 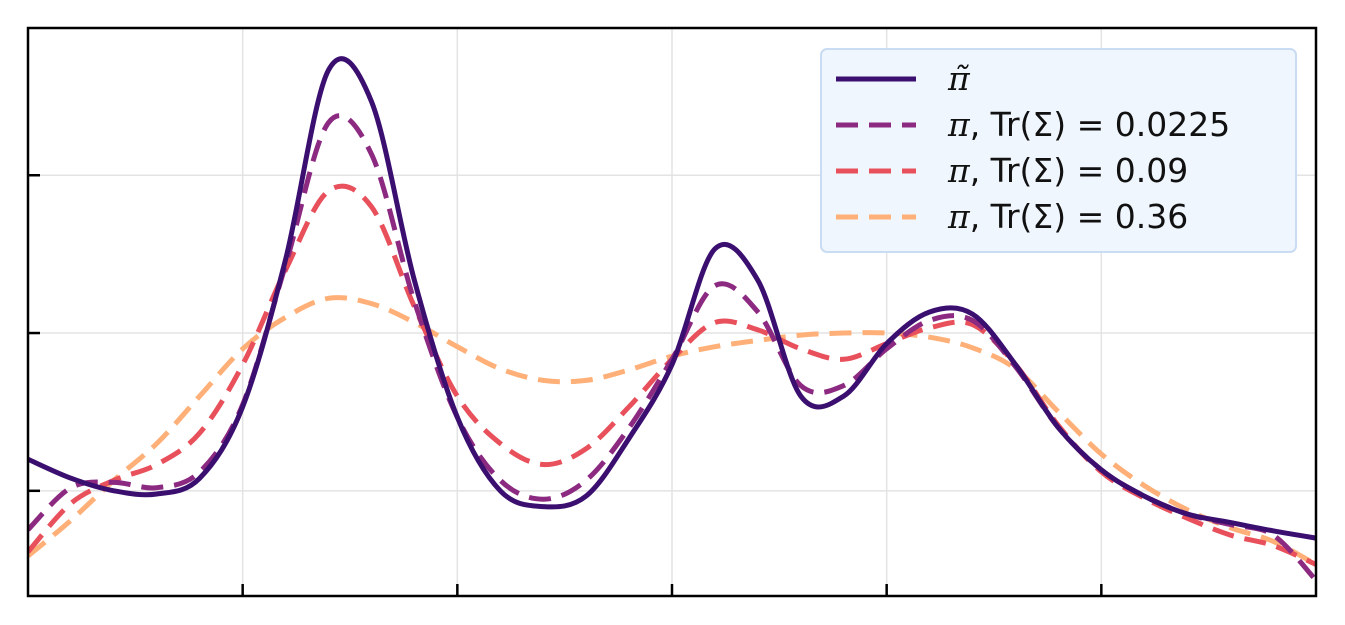 I want to click on legend-label-2: π, Tr(Σ) = 0.09, so click(x=1067, y=170).